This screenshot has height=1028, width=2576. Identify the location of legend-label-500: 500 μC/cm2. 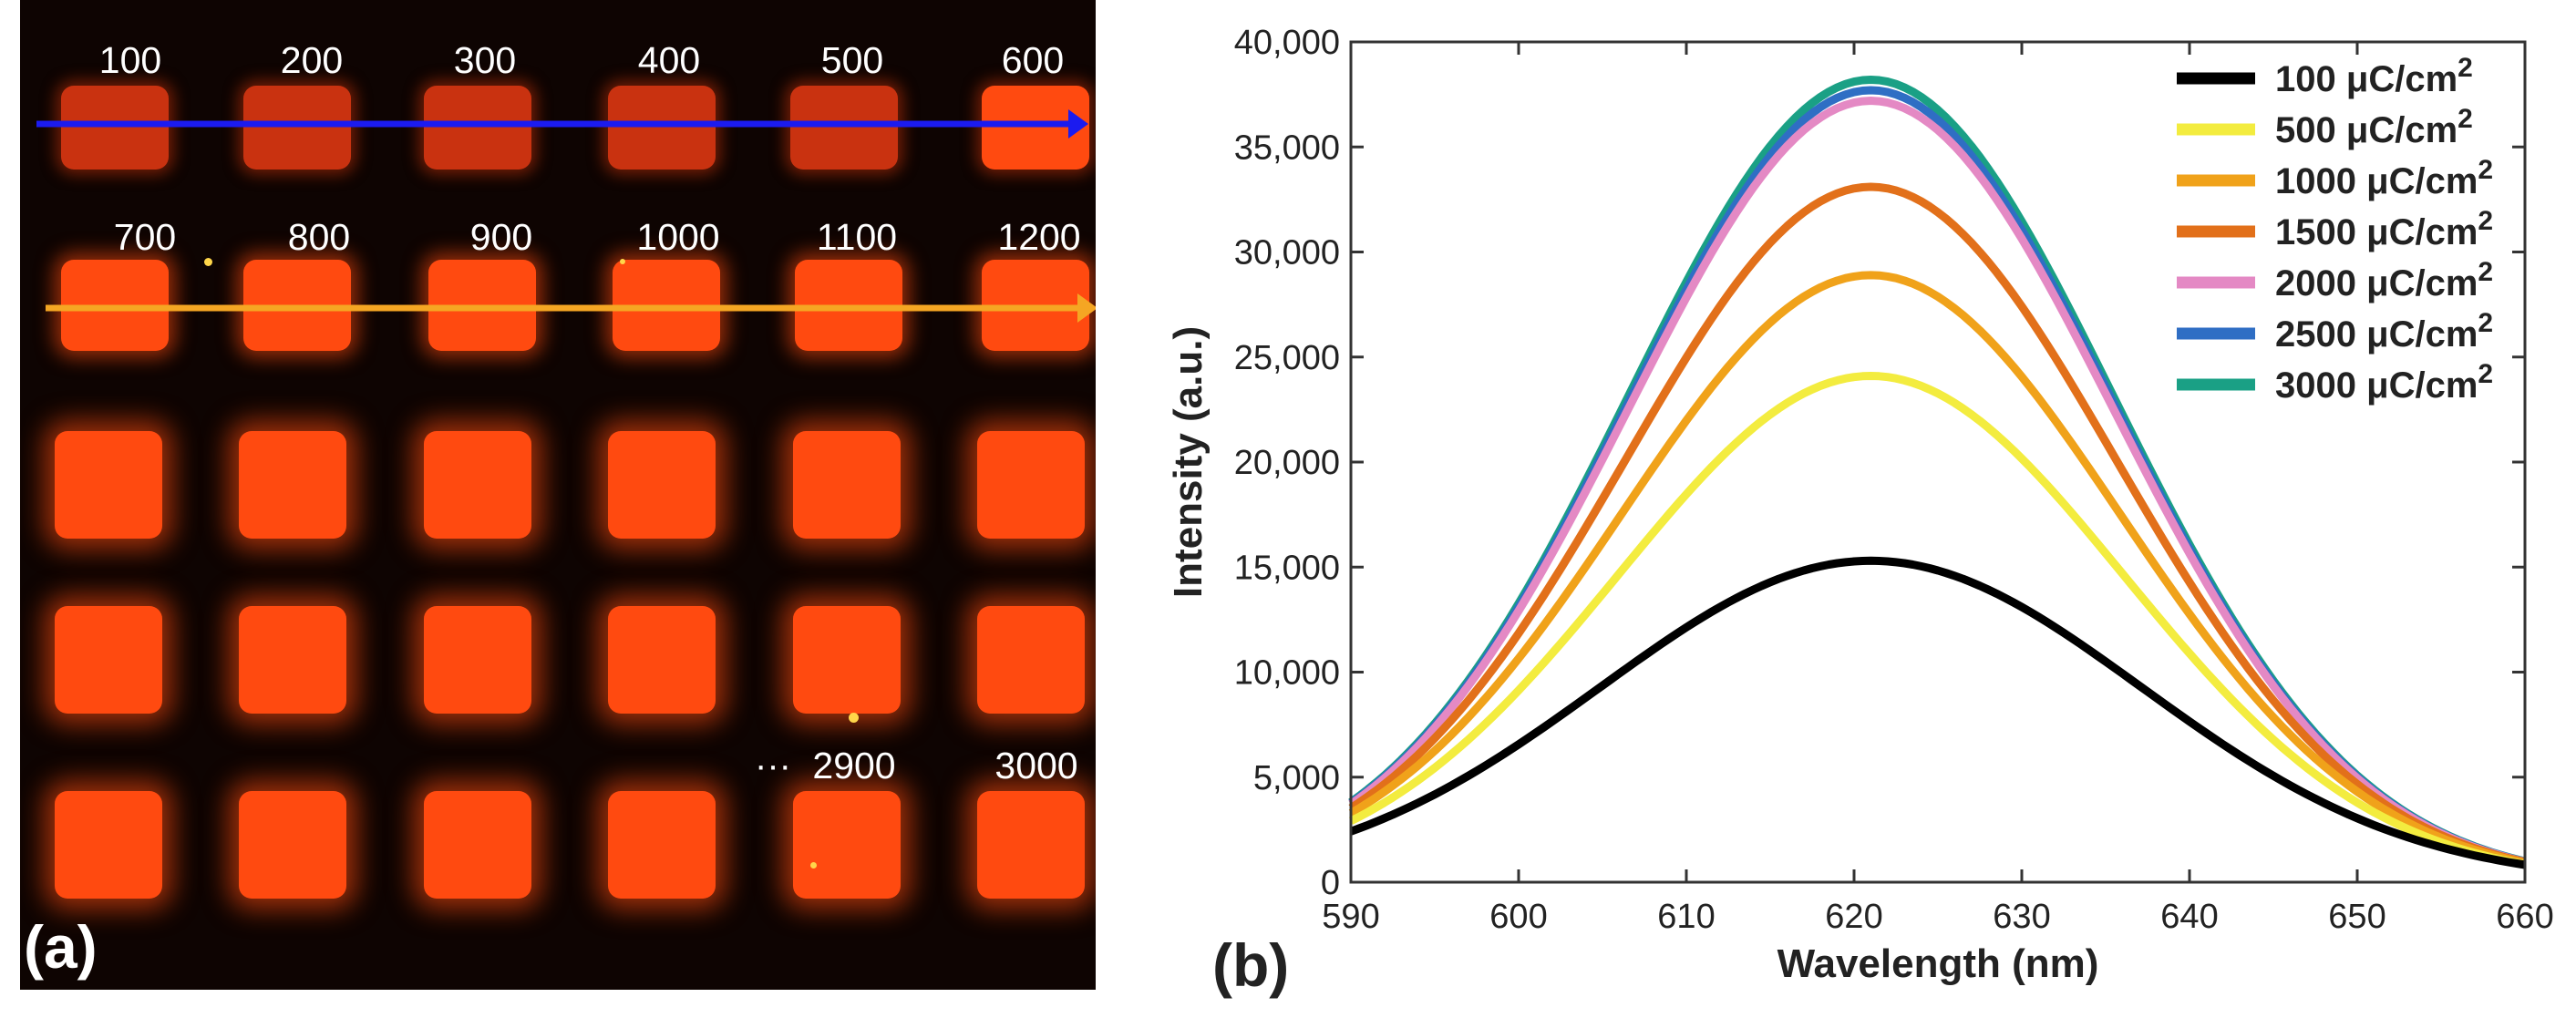
(2374, 127).